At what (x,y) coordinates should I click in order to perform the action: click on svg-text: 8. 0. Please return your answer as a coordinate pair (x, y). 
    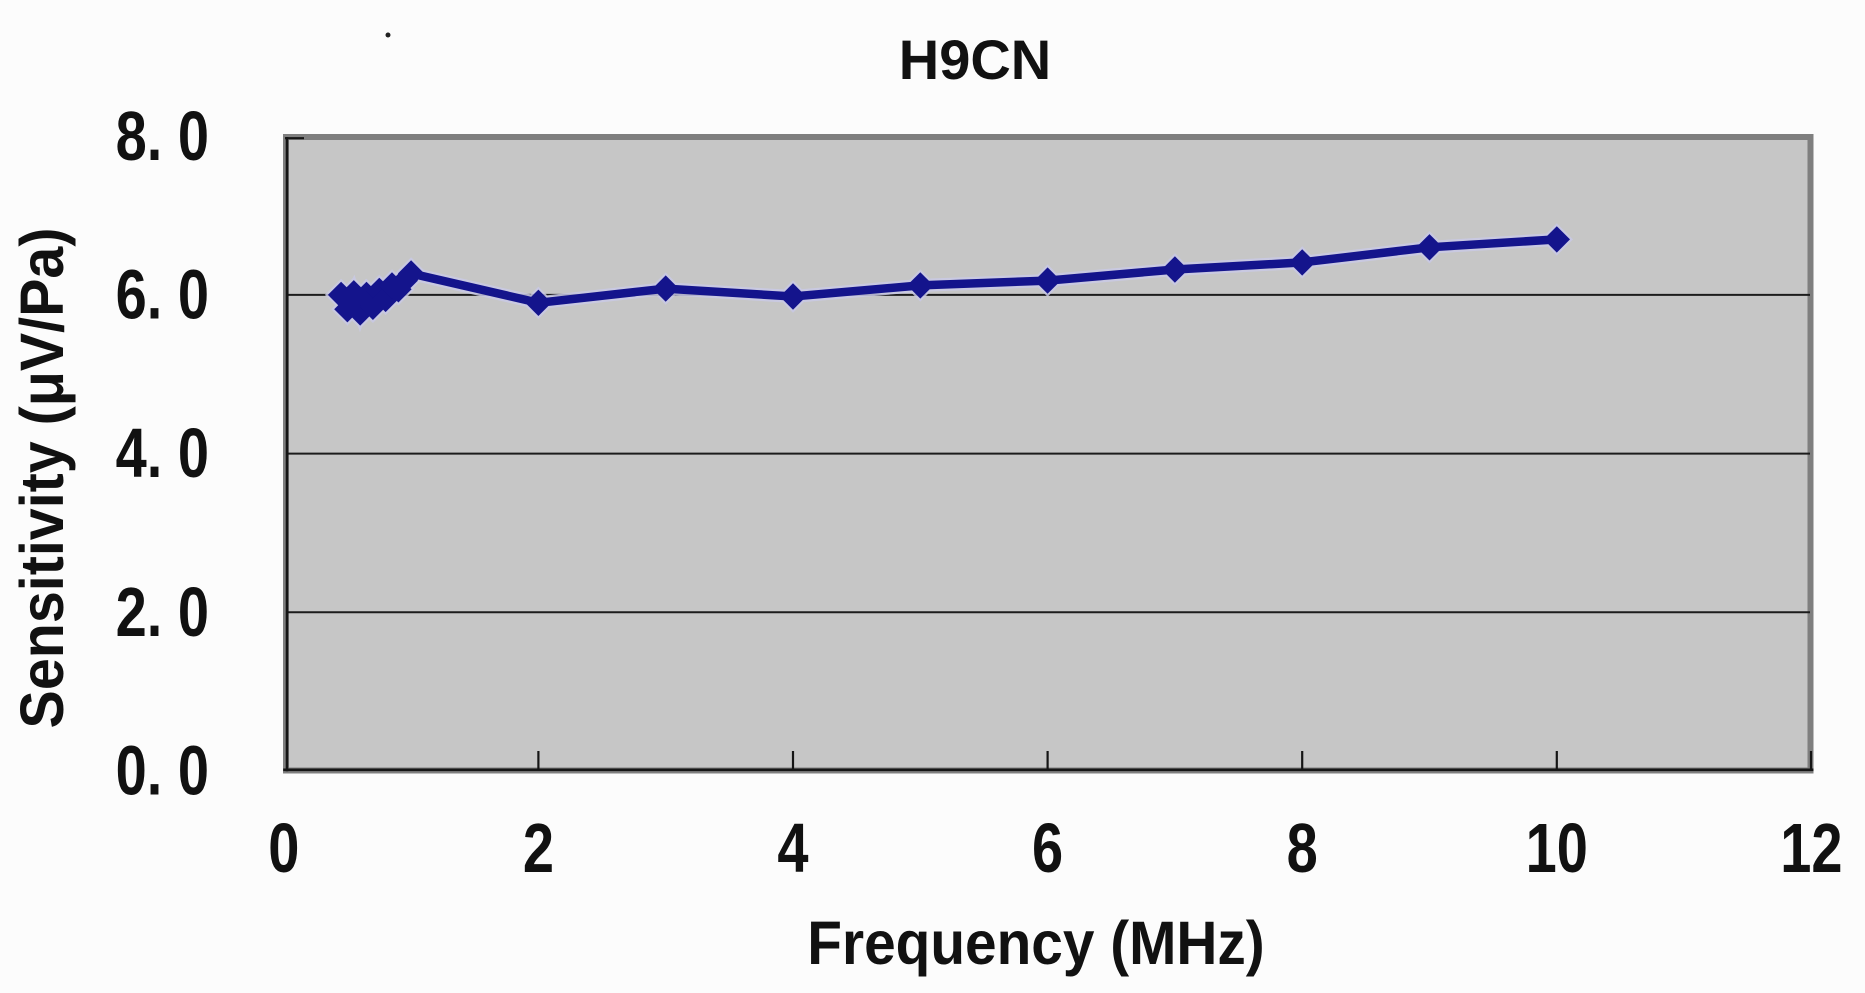
    Looking at the image, I should click on (162, 136).